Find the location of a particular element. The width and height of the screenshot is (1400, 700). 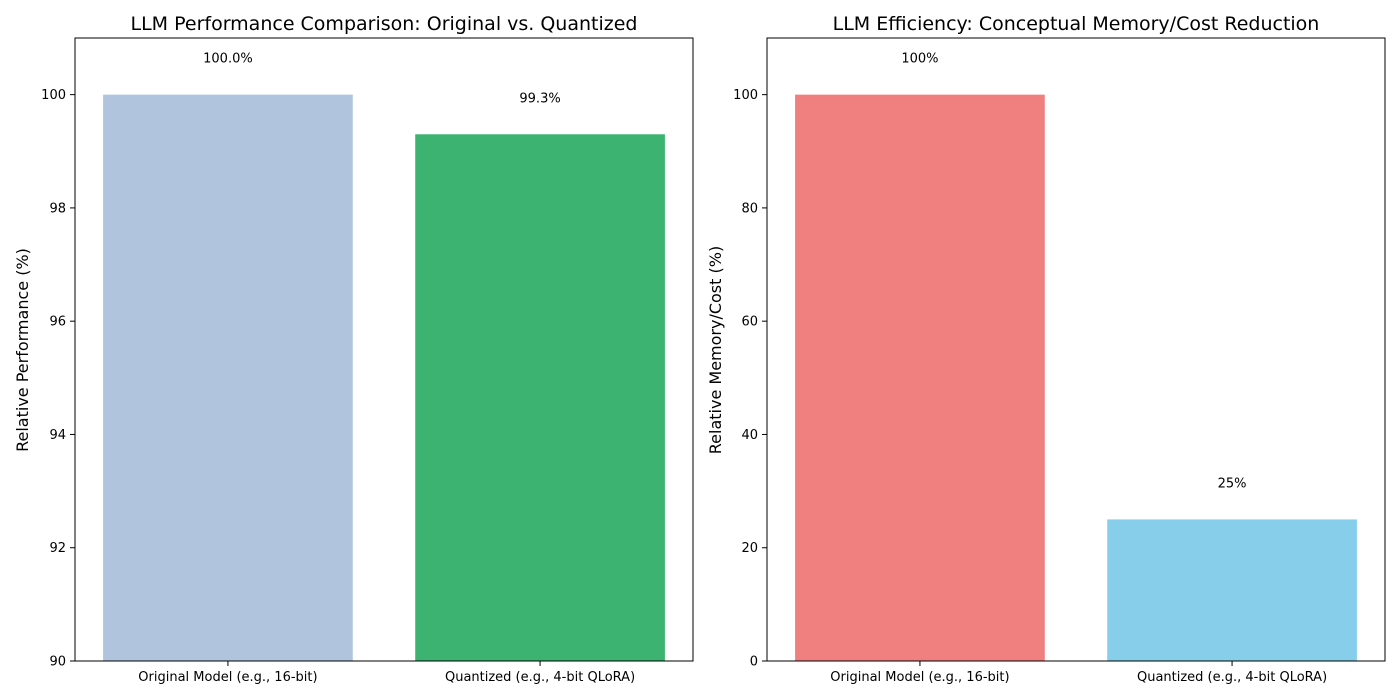

y-axis-label: Relative Memory/Cost (%) is located at coordinates (715, 350).